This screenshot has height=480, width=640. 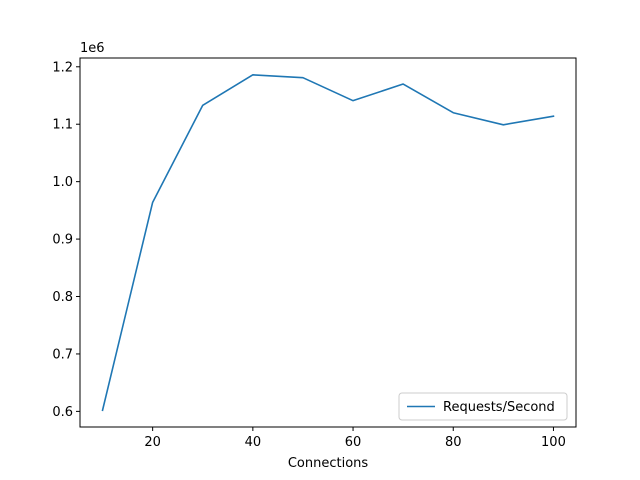 I want to click on x-tick-label: 20, so click(x=152, y=442).